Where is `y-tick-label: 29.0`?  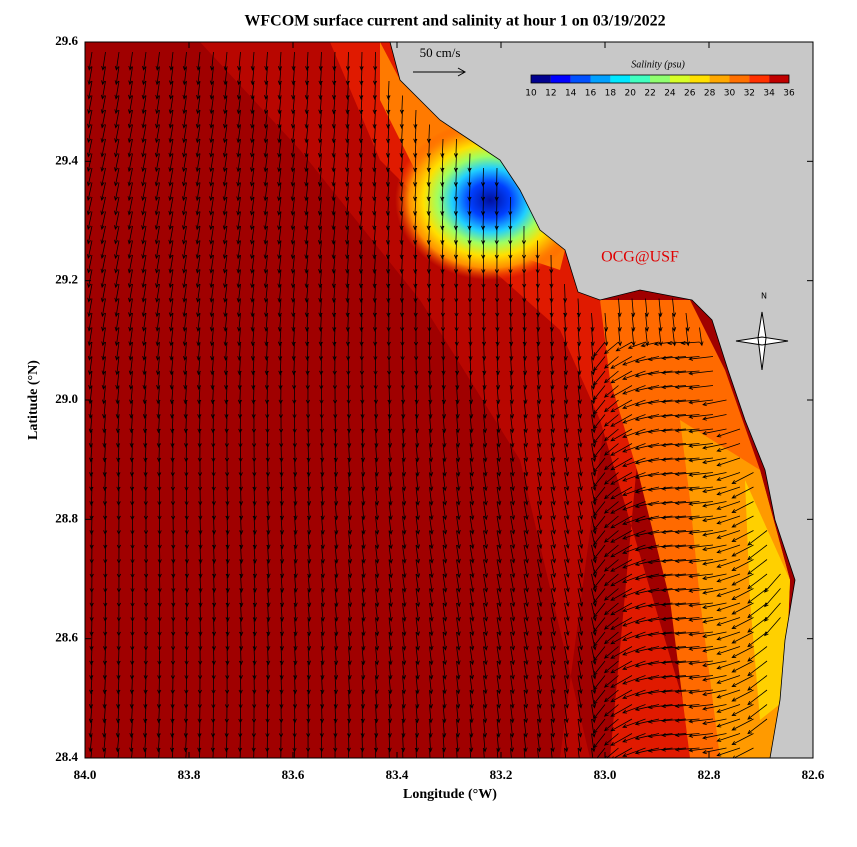 y-tick-label: 29.0 is located at coordinates (66, 398).